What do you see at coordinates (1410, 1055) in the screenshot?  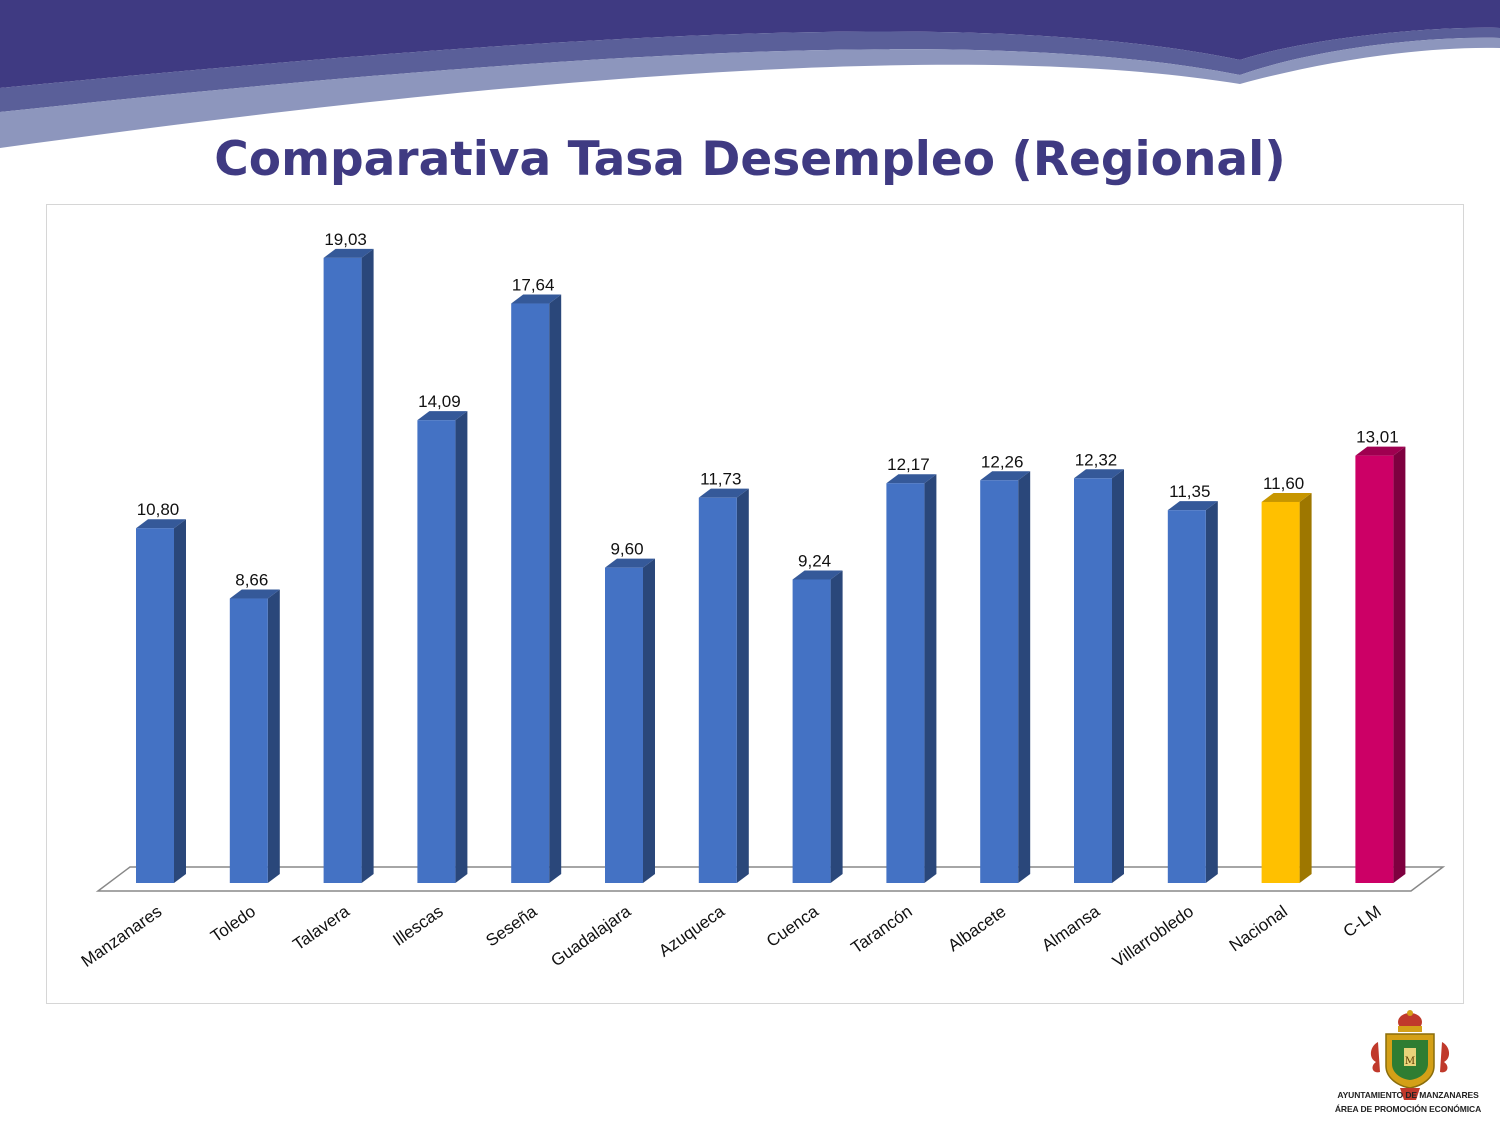 I see `coat-of-arms-logo: M` at bounding box center [1410, 1055].